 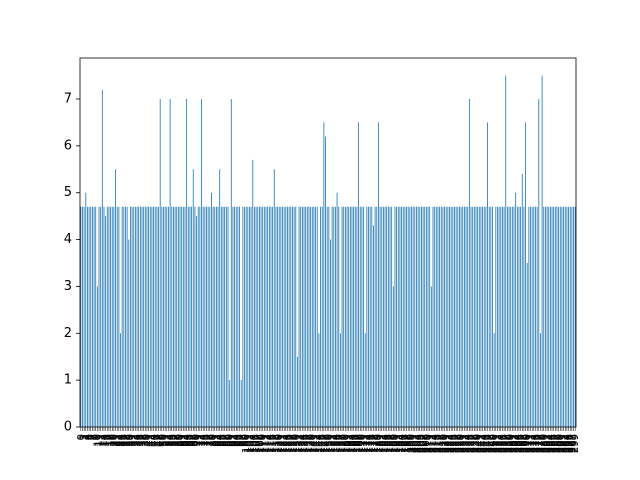 I want to click on x-tick-label: 78, so click(x=210, y=440).